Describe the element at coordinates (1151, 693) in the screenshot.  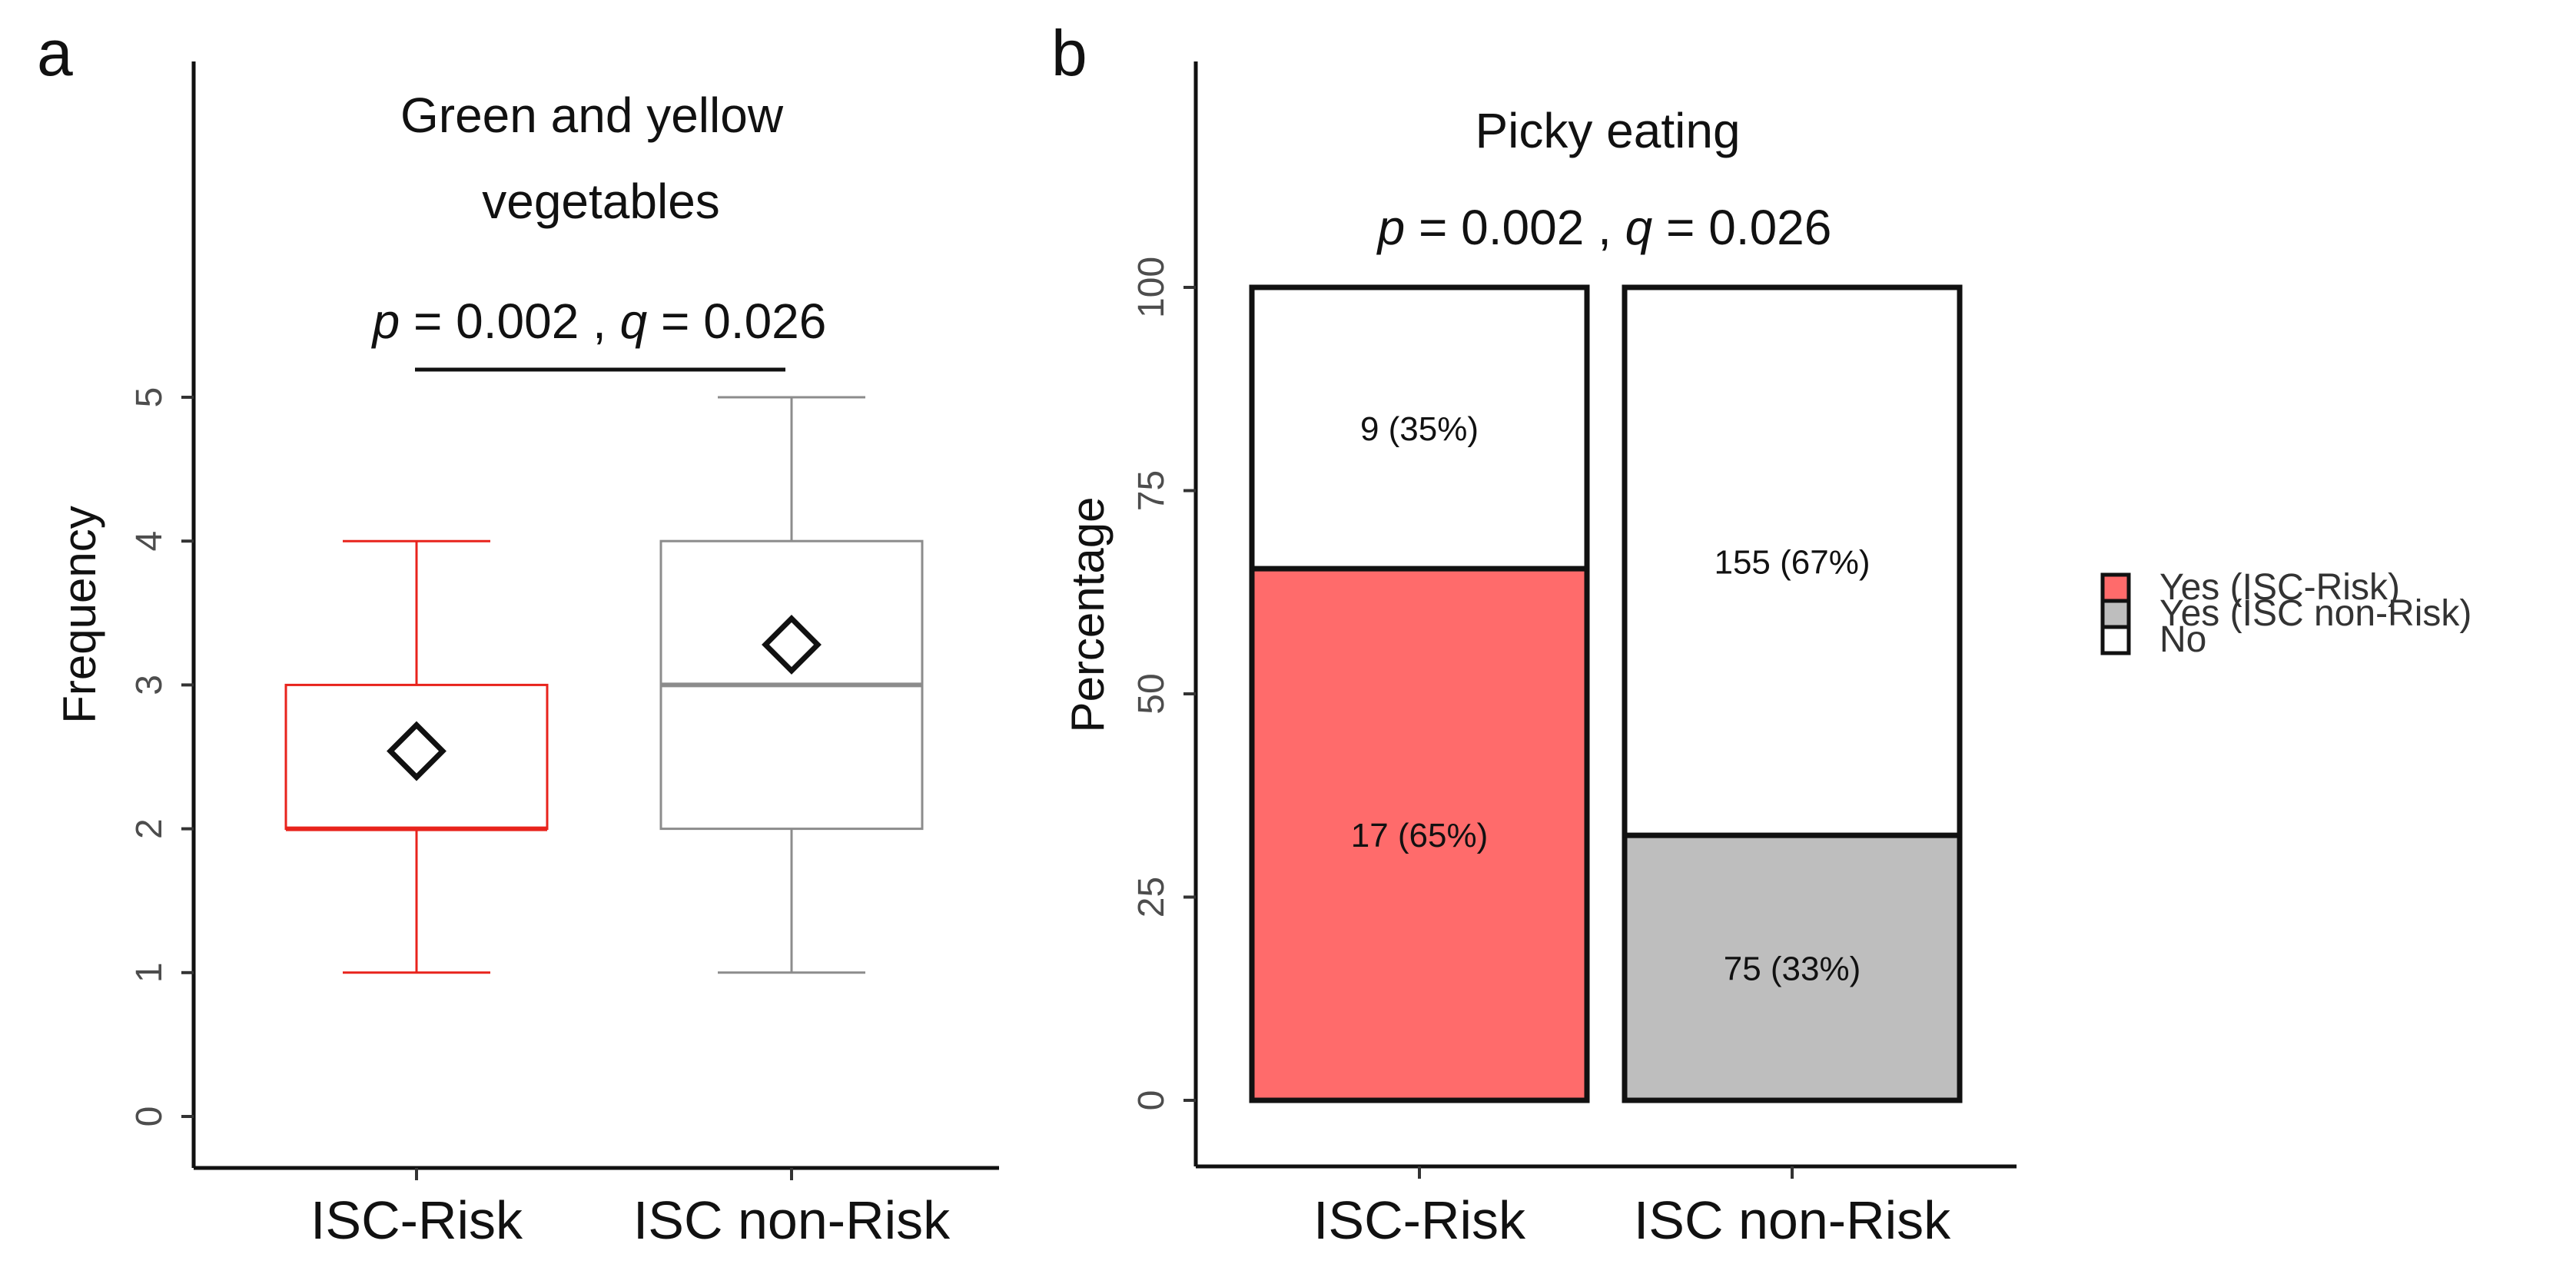
I see `panel-b-y-tick-label: 50` at that location.